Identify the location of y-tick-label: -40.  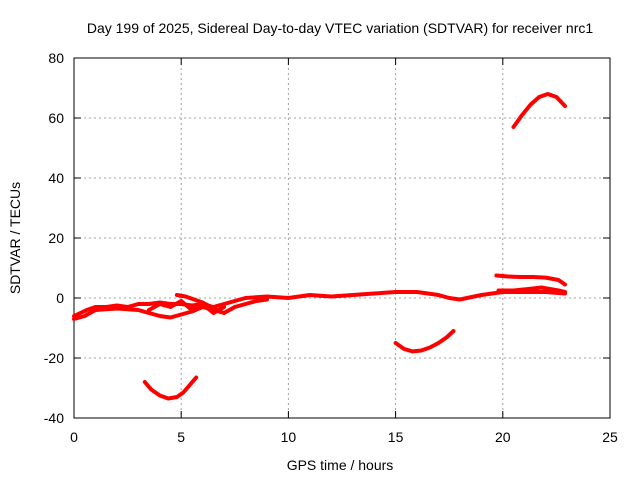
(54, 418).